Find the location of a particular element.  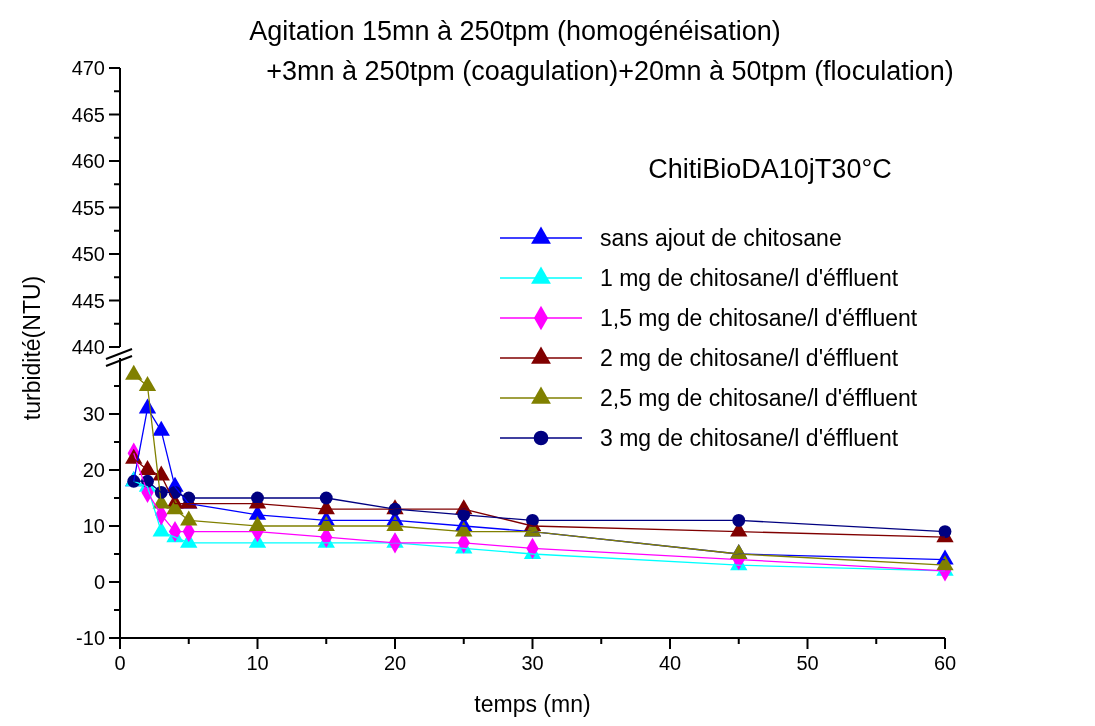

x-axis-title: temps (mn) is located at coordinates (532, 704).